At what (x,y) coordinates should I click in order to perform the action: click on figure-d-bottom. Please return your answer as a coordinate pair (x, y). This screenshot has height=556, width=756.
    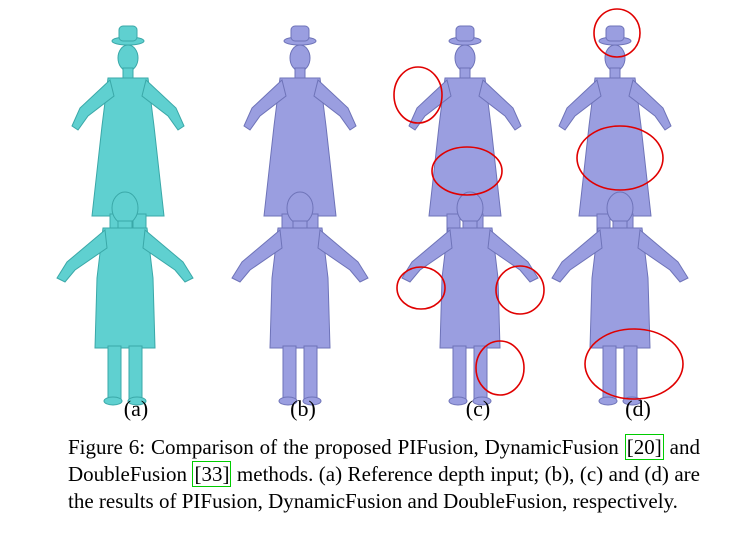
    Looking at the image, I should click on (620, 298).